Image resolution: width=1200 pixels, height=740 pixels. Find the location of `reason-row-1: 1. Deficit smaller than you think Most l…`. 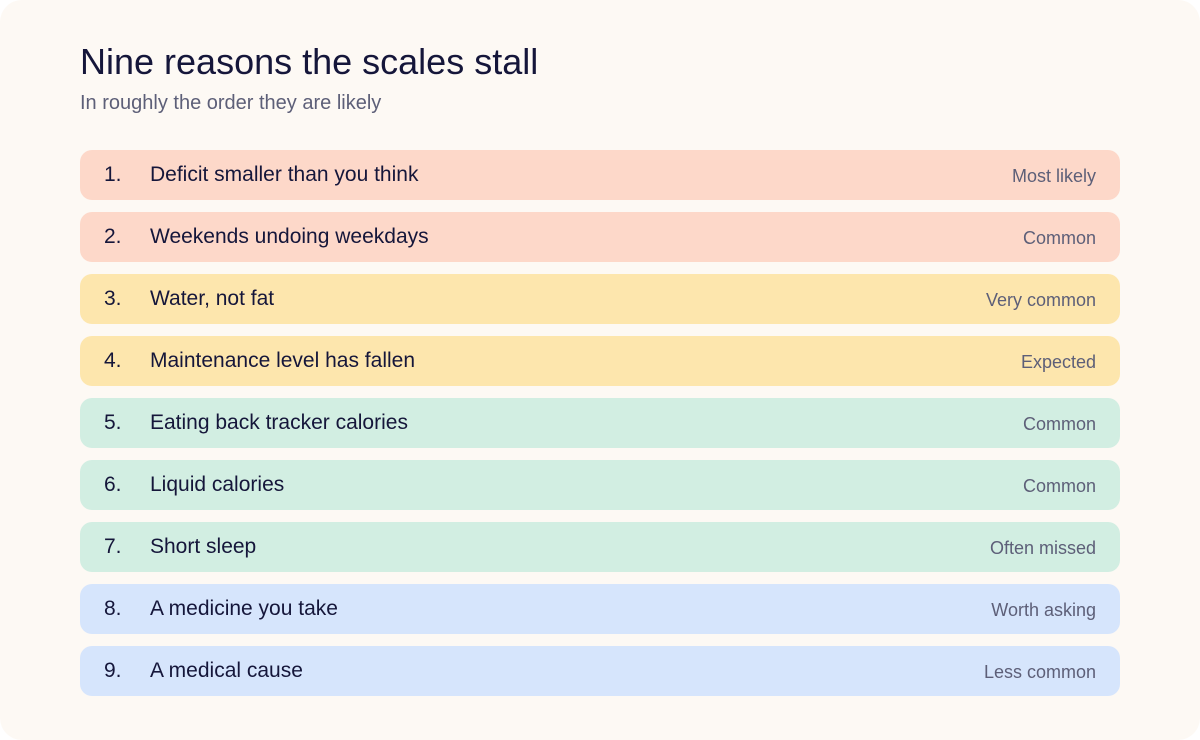

reason-row-1: 1. Deficit smaller than you think Most l… is located at coordinates (600, 175).